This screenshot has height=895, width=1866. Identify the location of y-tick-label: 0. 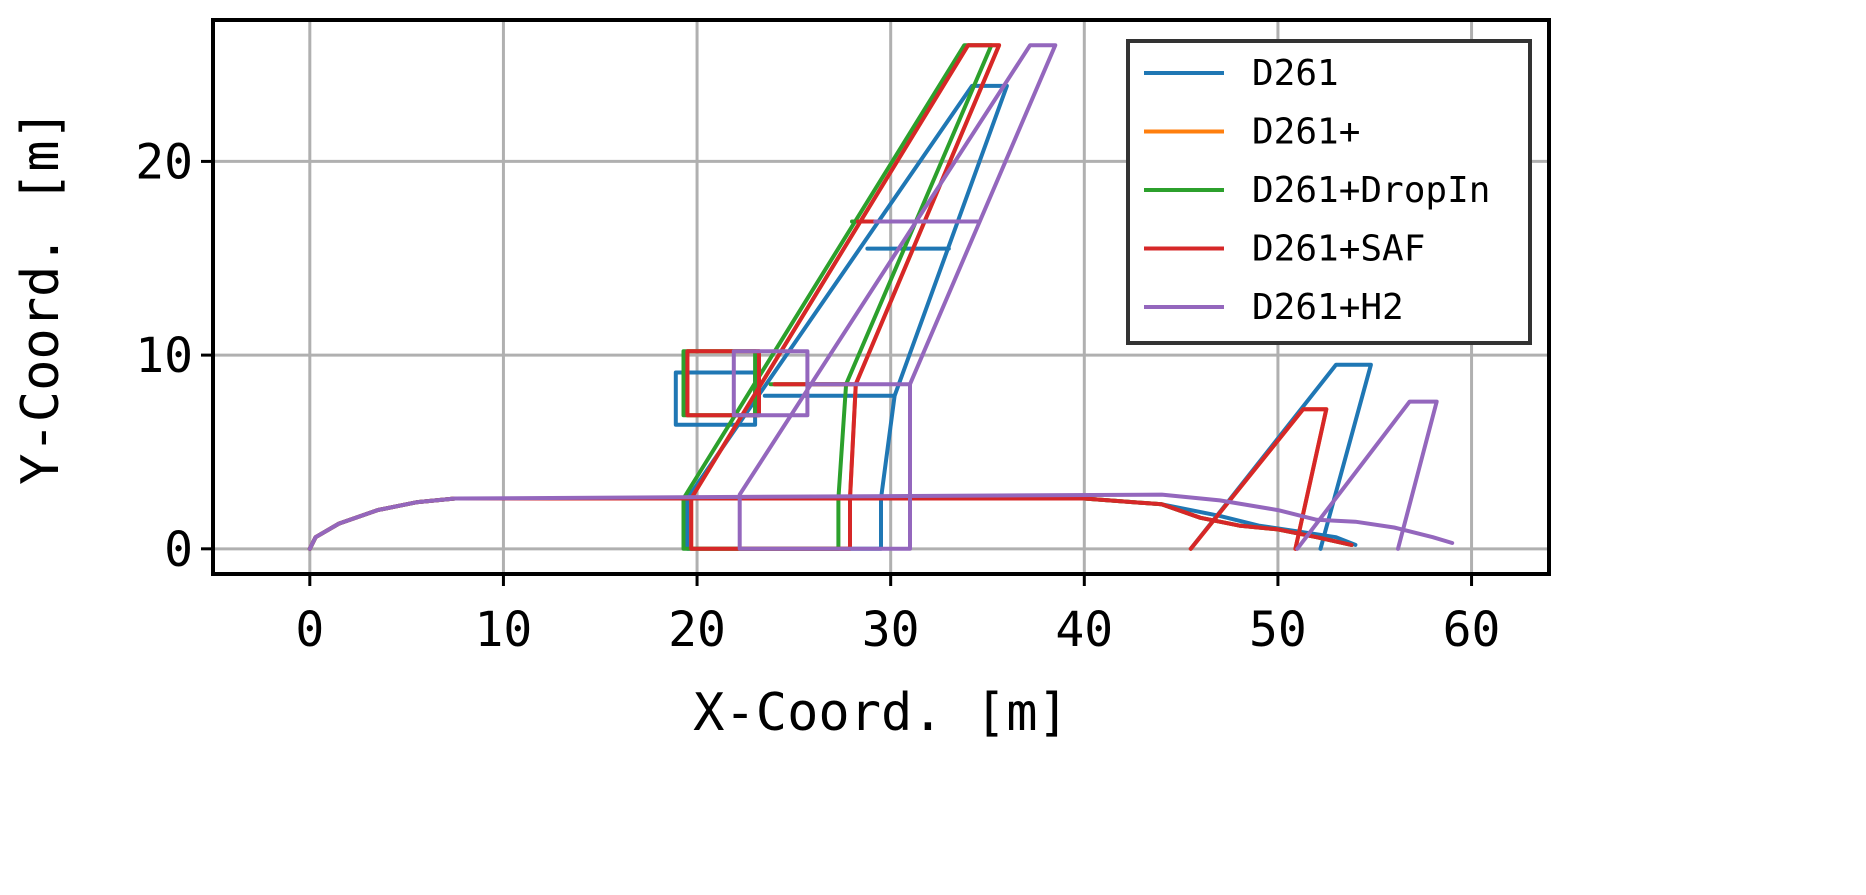
(178, 550).